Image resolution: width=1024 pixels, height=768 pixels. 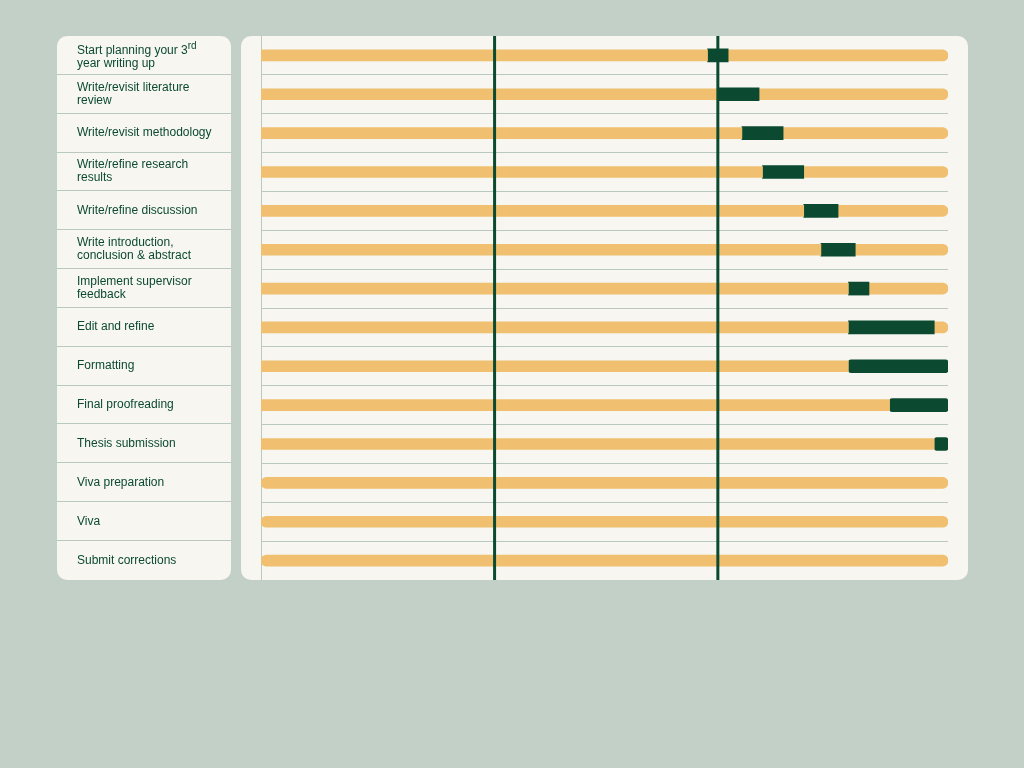 What do you see at coordinates (127, 559) in the screenshot?
I see `y-tick-label: Submit corrections` at bounding box center [127, 559].